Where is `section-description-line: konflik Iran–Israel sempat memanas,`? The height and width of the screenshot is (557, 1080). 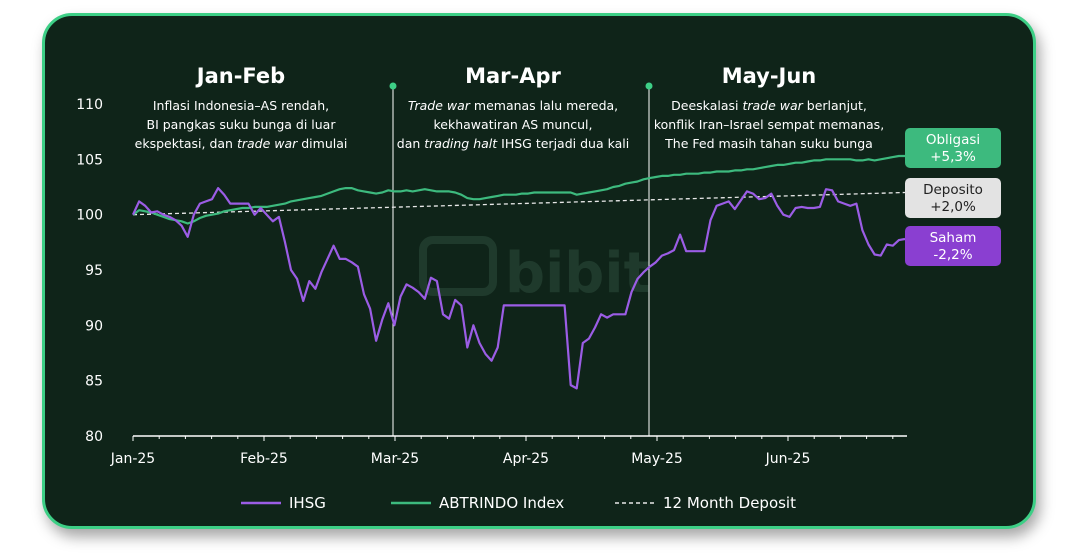
section-description-line: konflik Iran–Israel sempat memanas, is located at coordinates (769, 124).